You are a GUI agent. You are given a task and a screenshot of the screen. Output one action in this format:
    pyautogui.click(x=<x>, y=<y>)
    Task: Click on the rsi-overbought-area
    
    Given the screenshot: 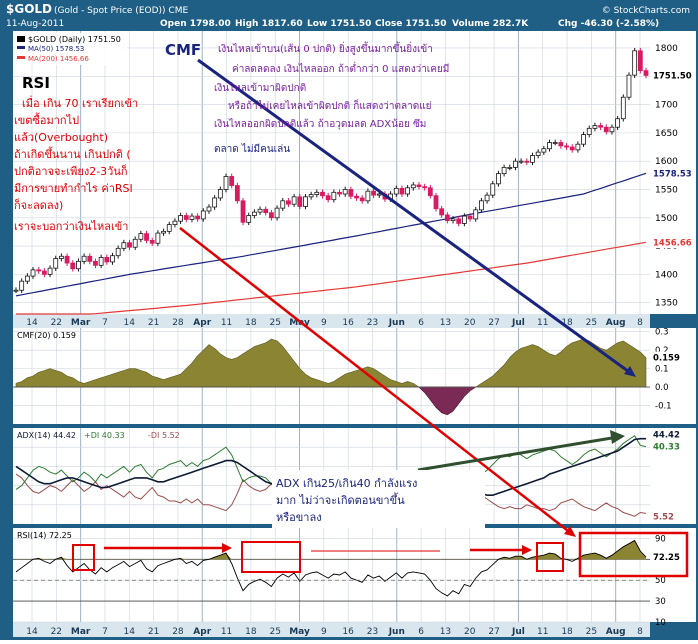 What is the action you would take?
    pyautogui.click(x=331, y=550)
    